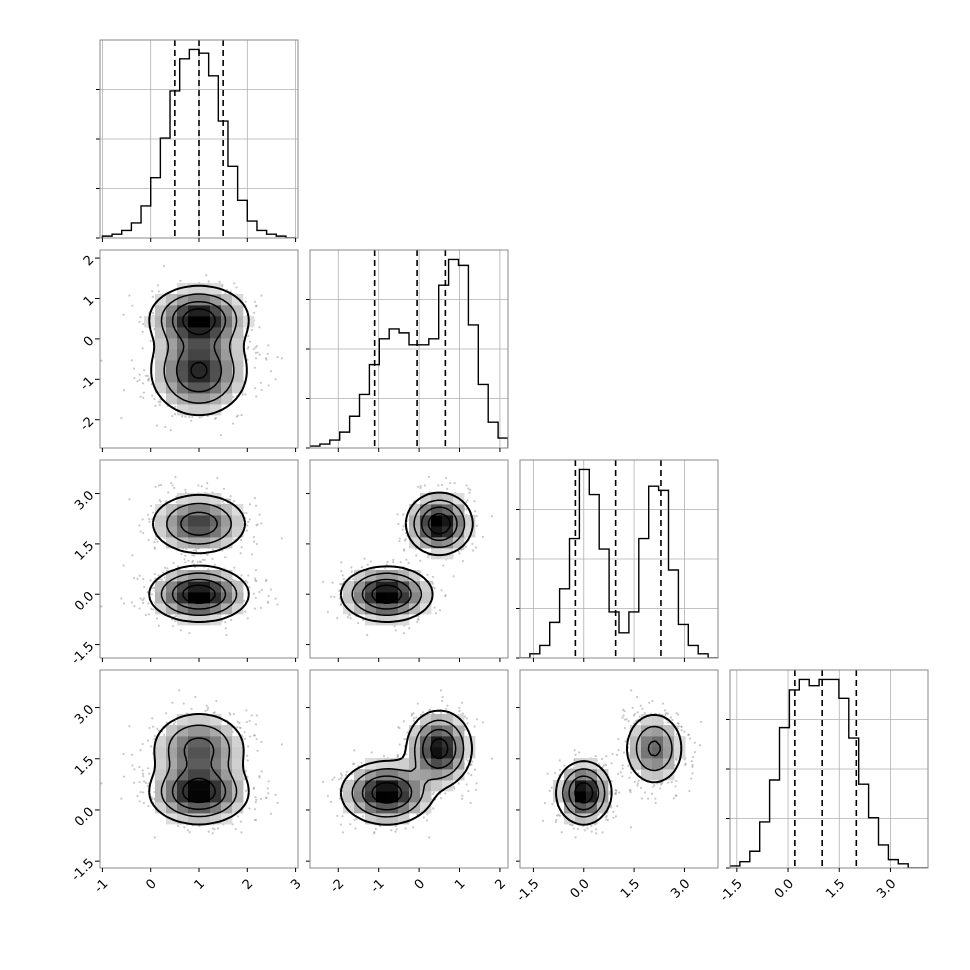 This screenshot has width=970, height=970. Describe the element at coordinates (88, 384) in the screenshot. I see `y-tick-label: -1` at that location.